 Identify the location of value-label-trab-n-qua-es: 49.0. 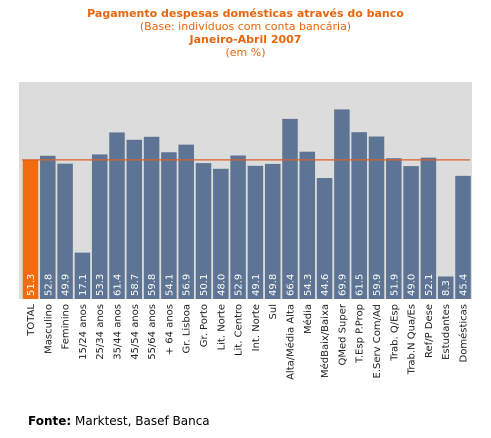
(412, 285).